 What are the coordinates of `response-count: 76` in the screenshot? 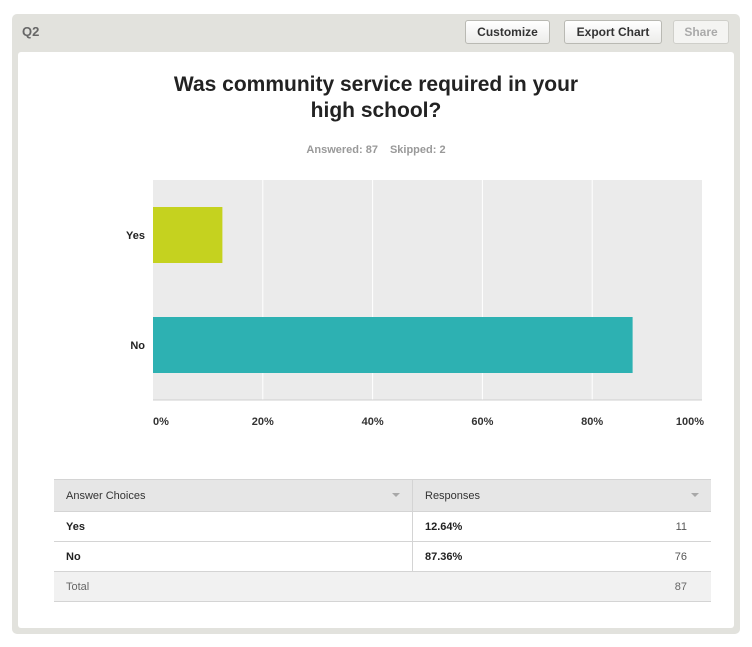 It's located at (648, 556).